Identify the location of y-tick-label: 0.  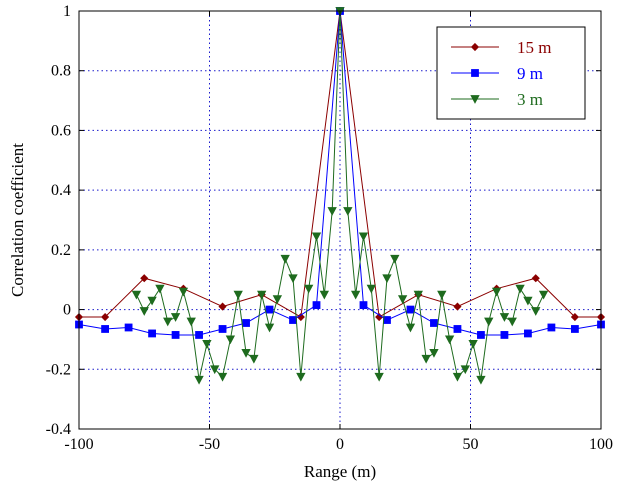
(67, 310).